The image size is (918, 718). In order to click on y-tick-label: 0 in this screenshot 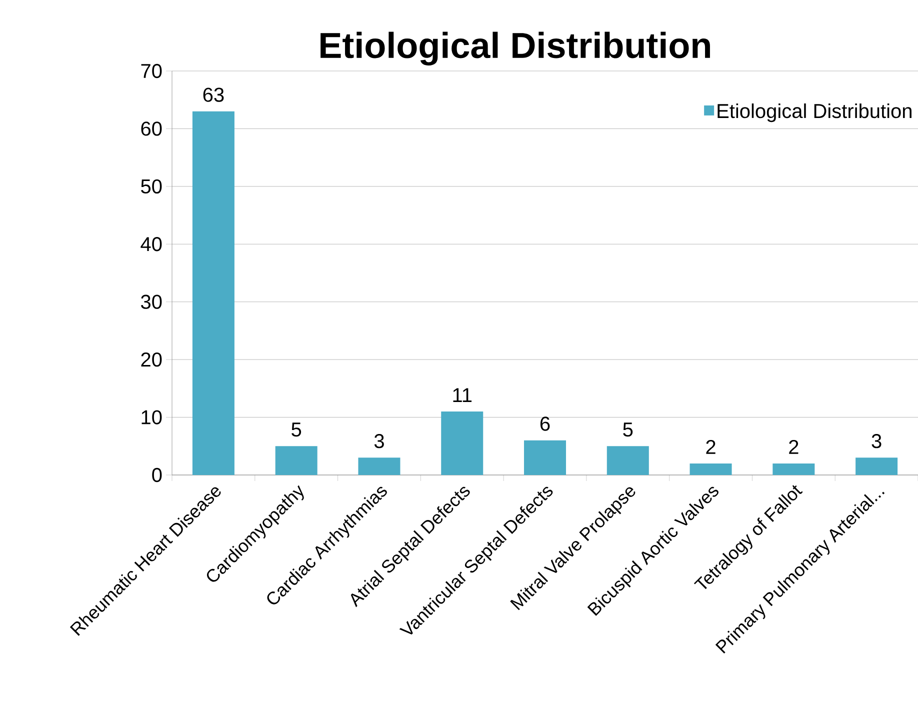, I will do `click(157, 475)`.